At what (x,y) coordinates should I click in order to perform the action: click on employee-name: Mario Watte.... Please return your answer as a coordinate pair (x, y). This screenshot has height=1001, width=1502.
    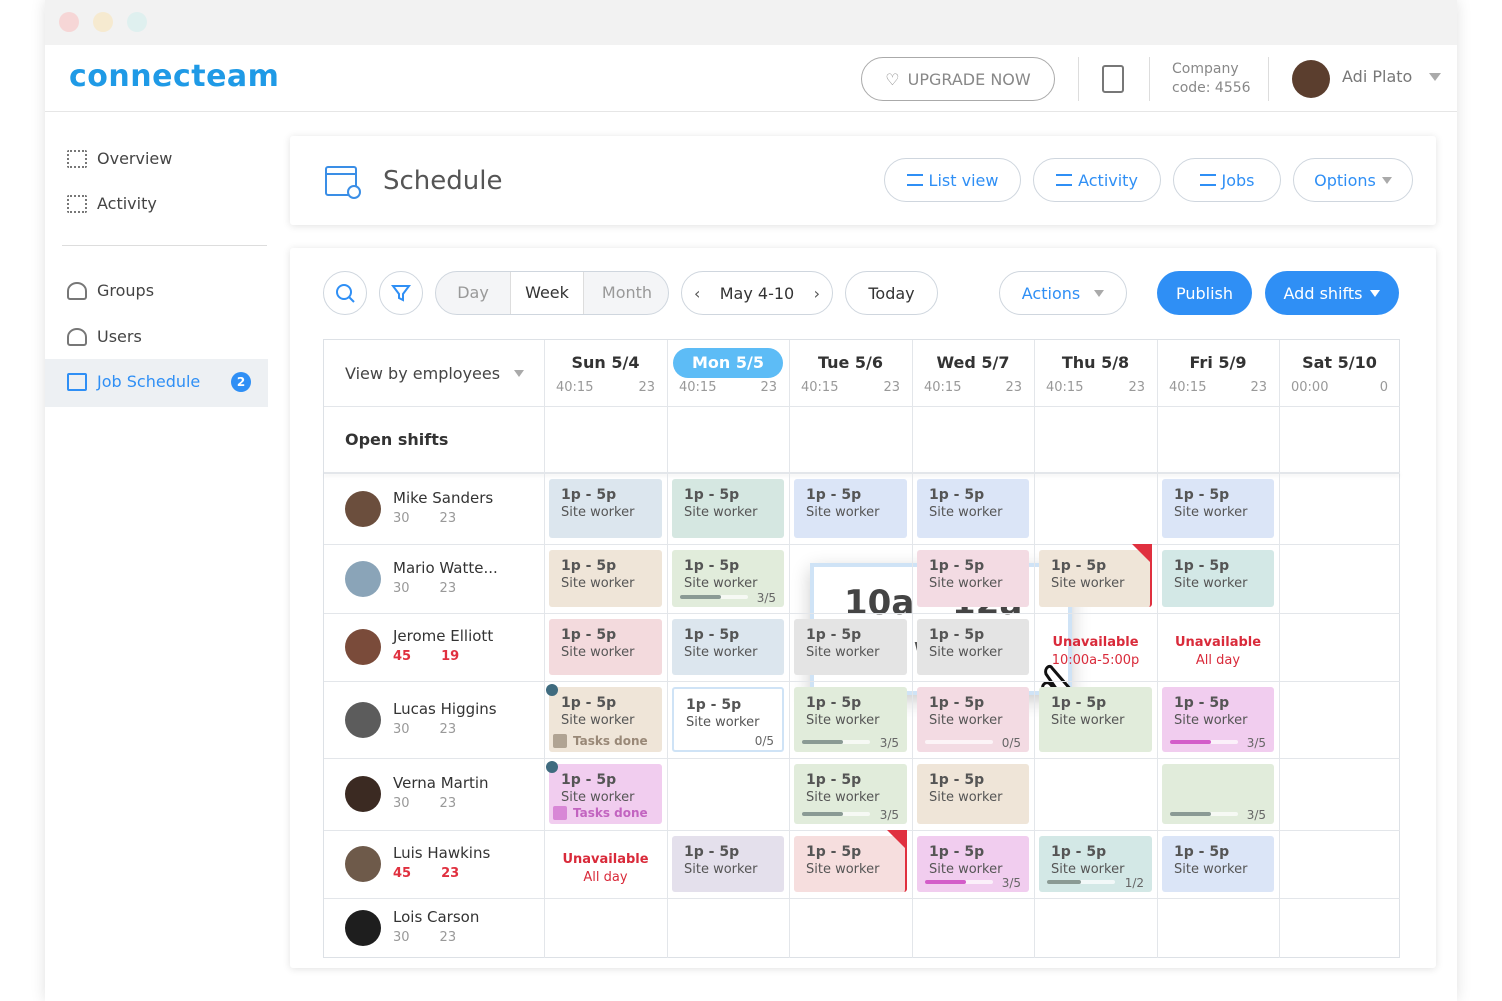
    Looking at the image, I should click on (445, 567).